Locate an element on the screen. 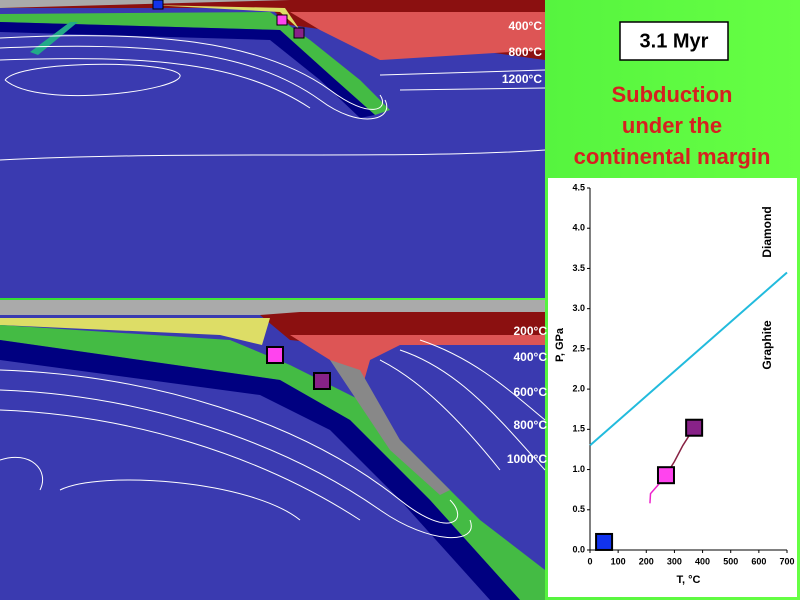 The width and height of the screenshot is (800, 605). title-box is located at coordinates (674, 41).